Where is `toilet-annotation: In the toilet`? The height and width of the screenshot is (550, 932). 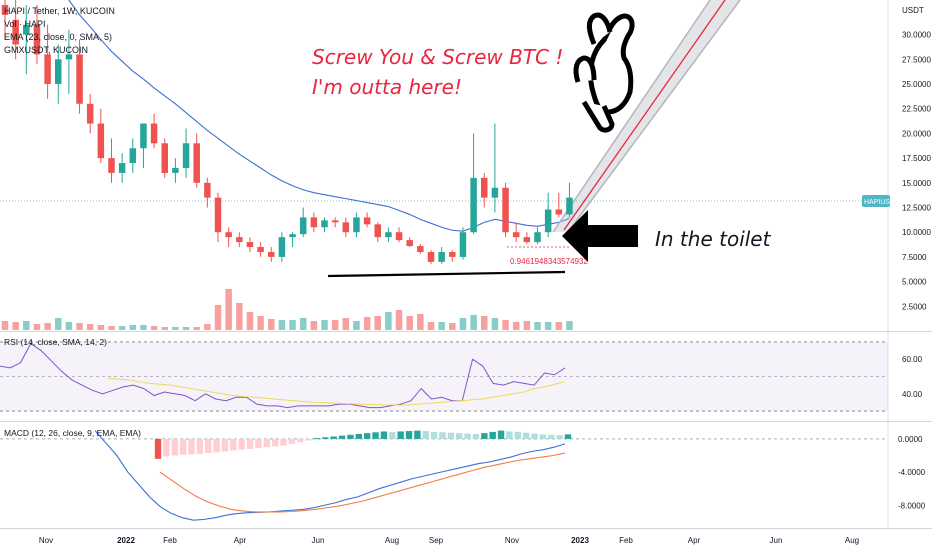
toilet-annotation: In the toilet is located at coordinates (713, 239).